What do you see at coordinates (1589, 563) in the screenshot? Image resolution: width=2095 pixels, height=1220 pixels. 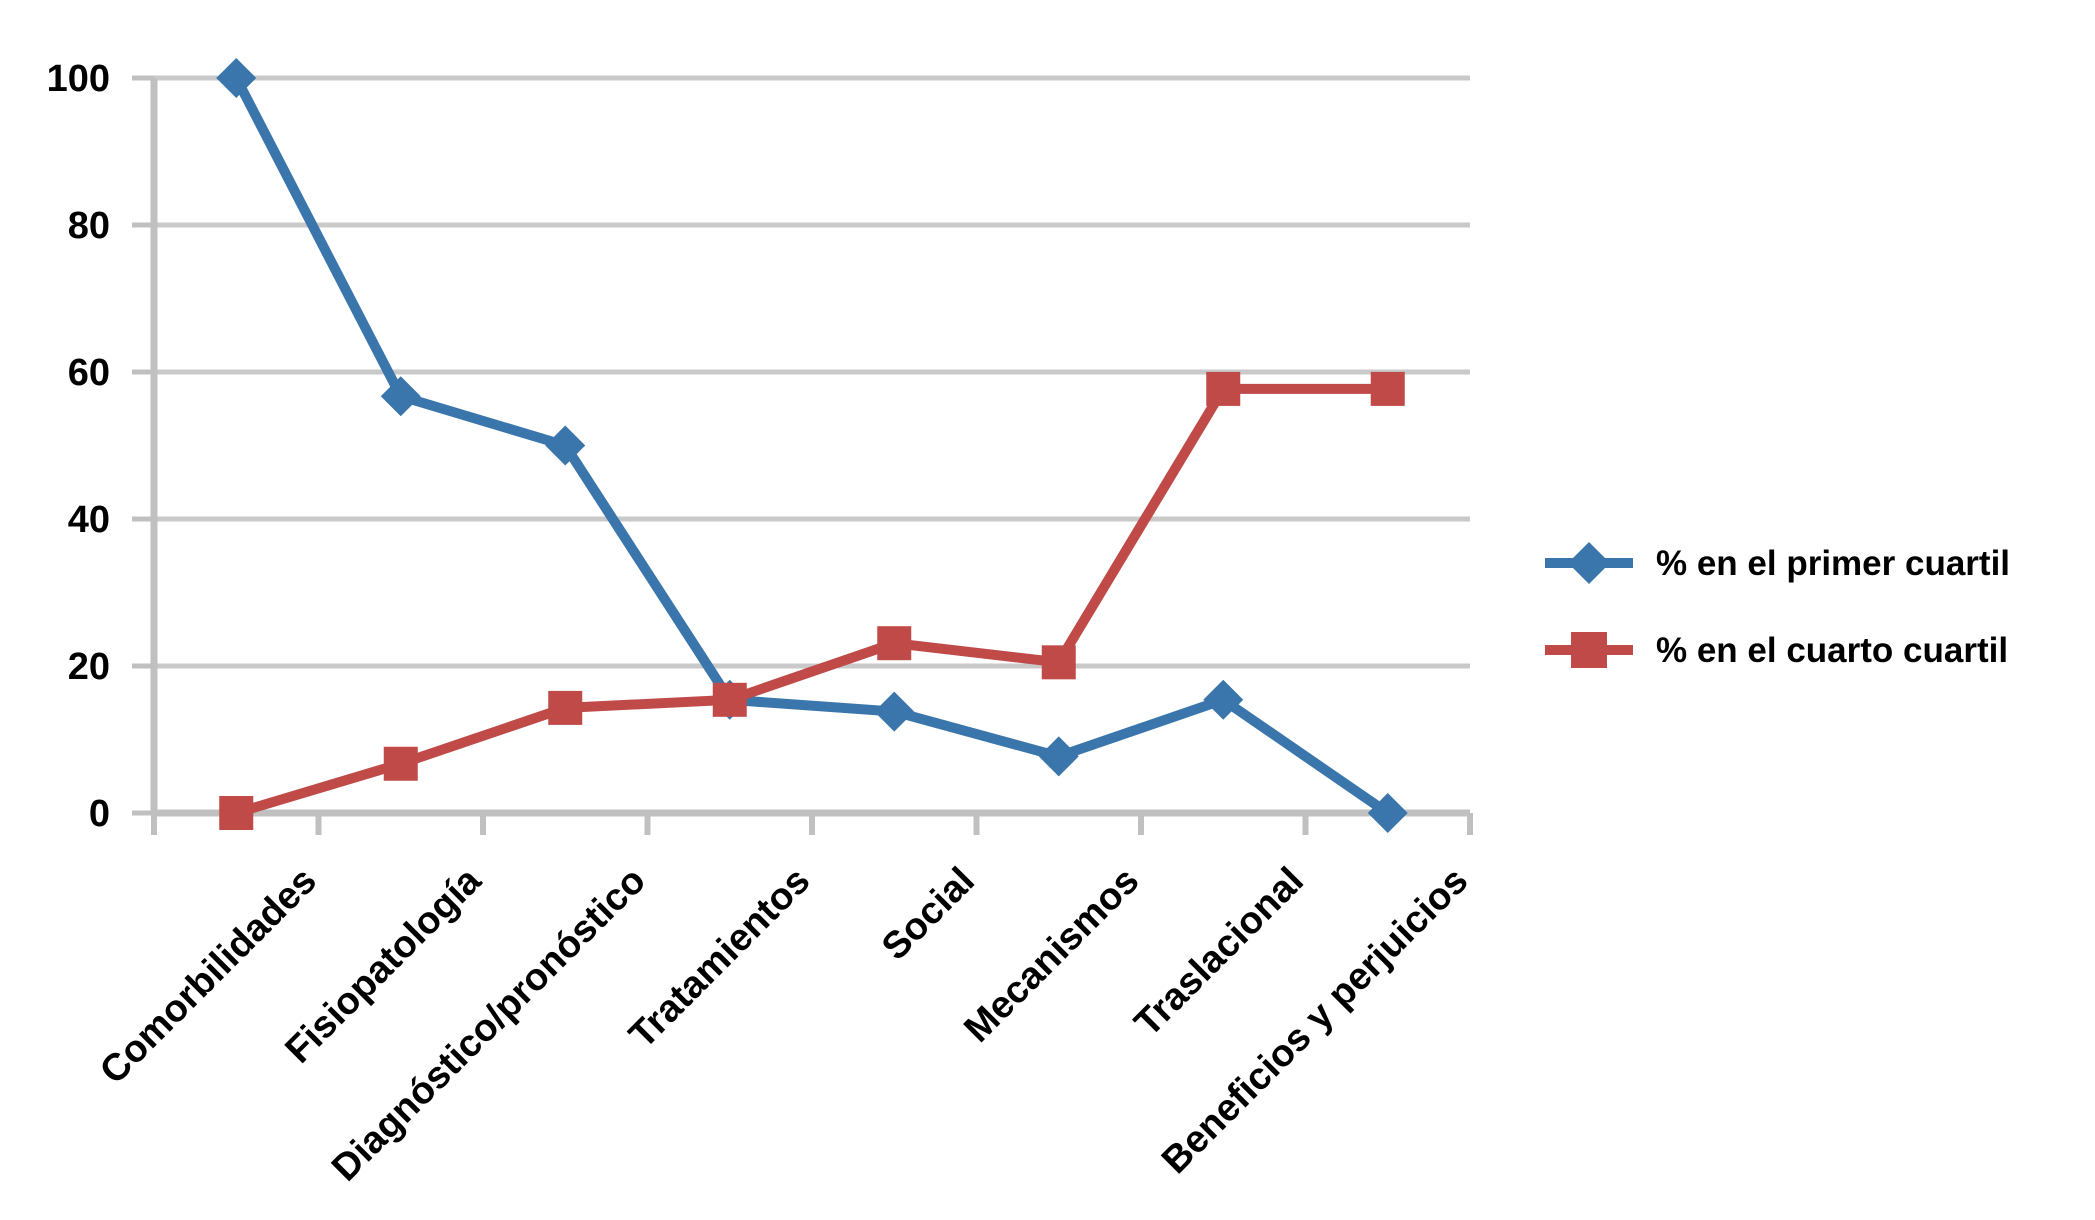 I see `legend-diamond-icon` at bounding box center [1589, 563].